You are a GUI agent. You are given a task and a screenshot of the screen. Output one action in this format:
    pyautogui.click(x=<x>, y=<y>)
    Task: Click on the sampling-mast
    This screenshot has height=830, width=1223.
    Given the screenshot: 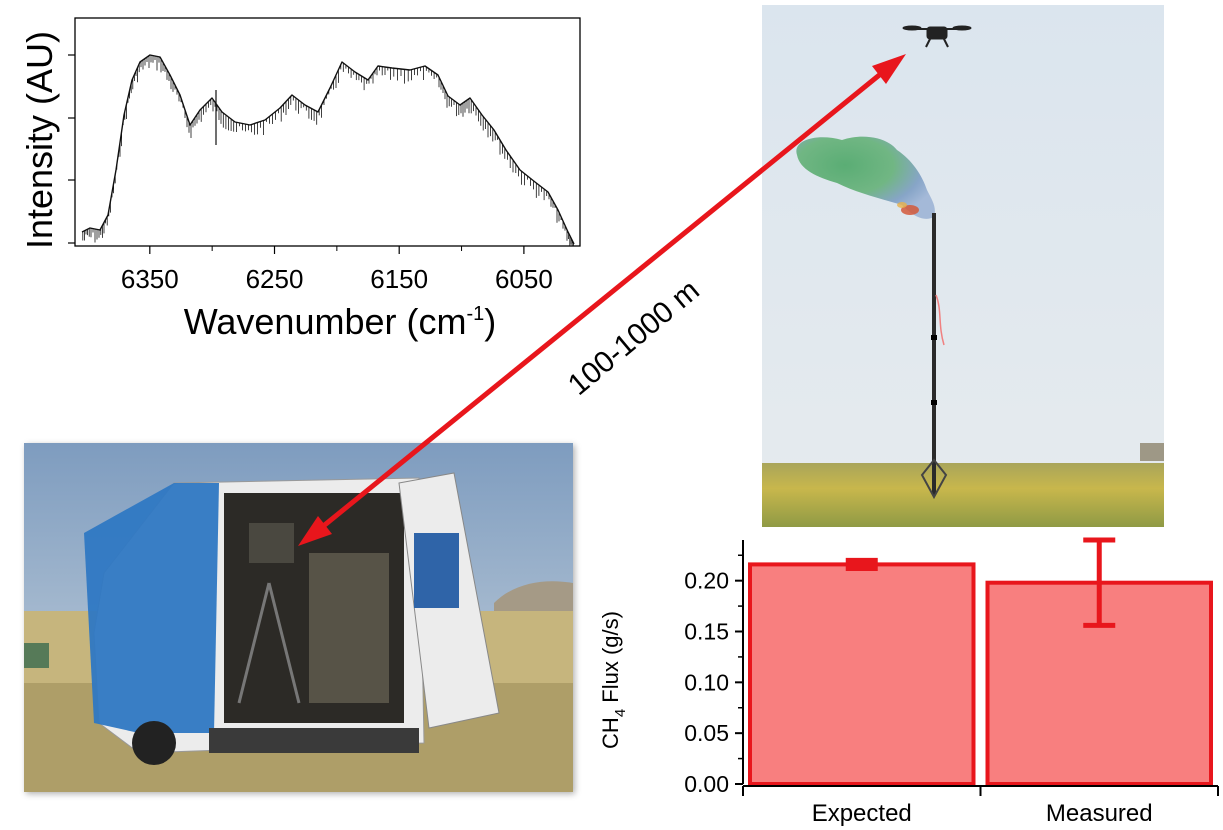 What is the action you would take?
    pyautogui.click(x=934, y=356)
    